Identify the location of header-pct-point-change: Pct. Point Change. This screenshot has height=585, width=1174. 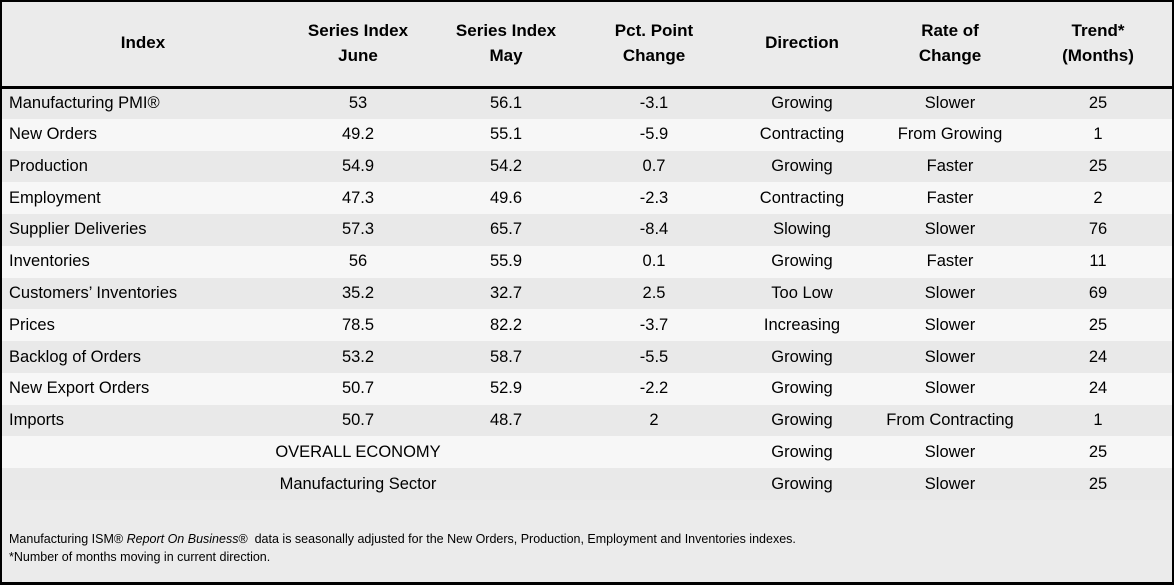
(654, 45).